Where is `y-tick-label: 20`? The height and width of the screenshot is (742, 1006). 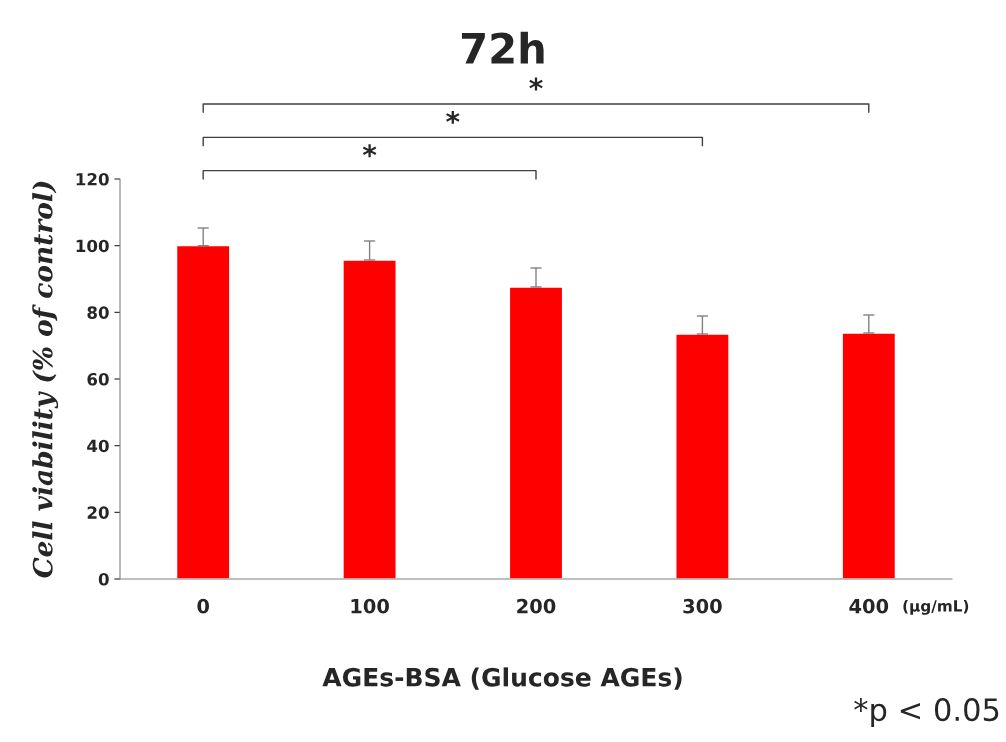
y-tick-label: 20 is located at coordinates (98, 512).